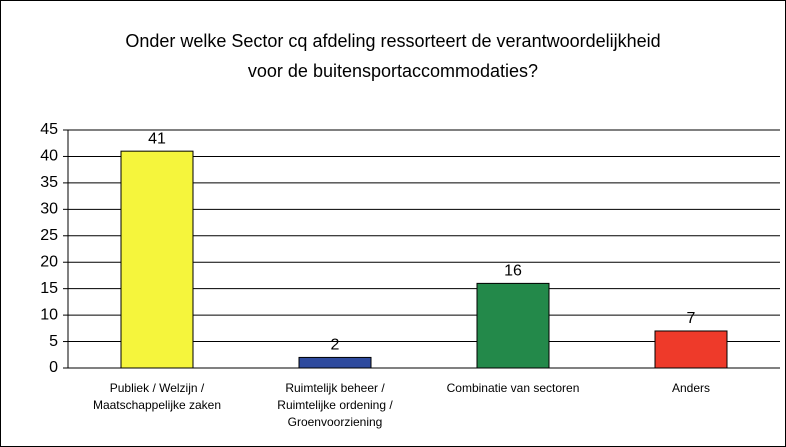 The height and width of the screenshot is (447, 786). What do you see at coordinates (49, 314) in the screenshot?
I see `y-tick-label: 10` at bounding box center [49, 314].